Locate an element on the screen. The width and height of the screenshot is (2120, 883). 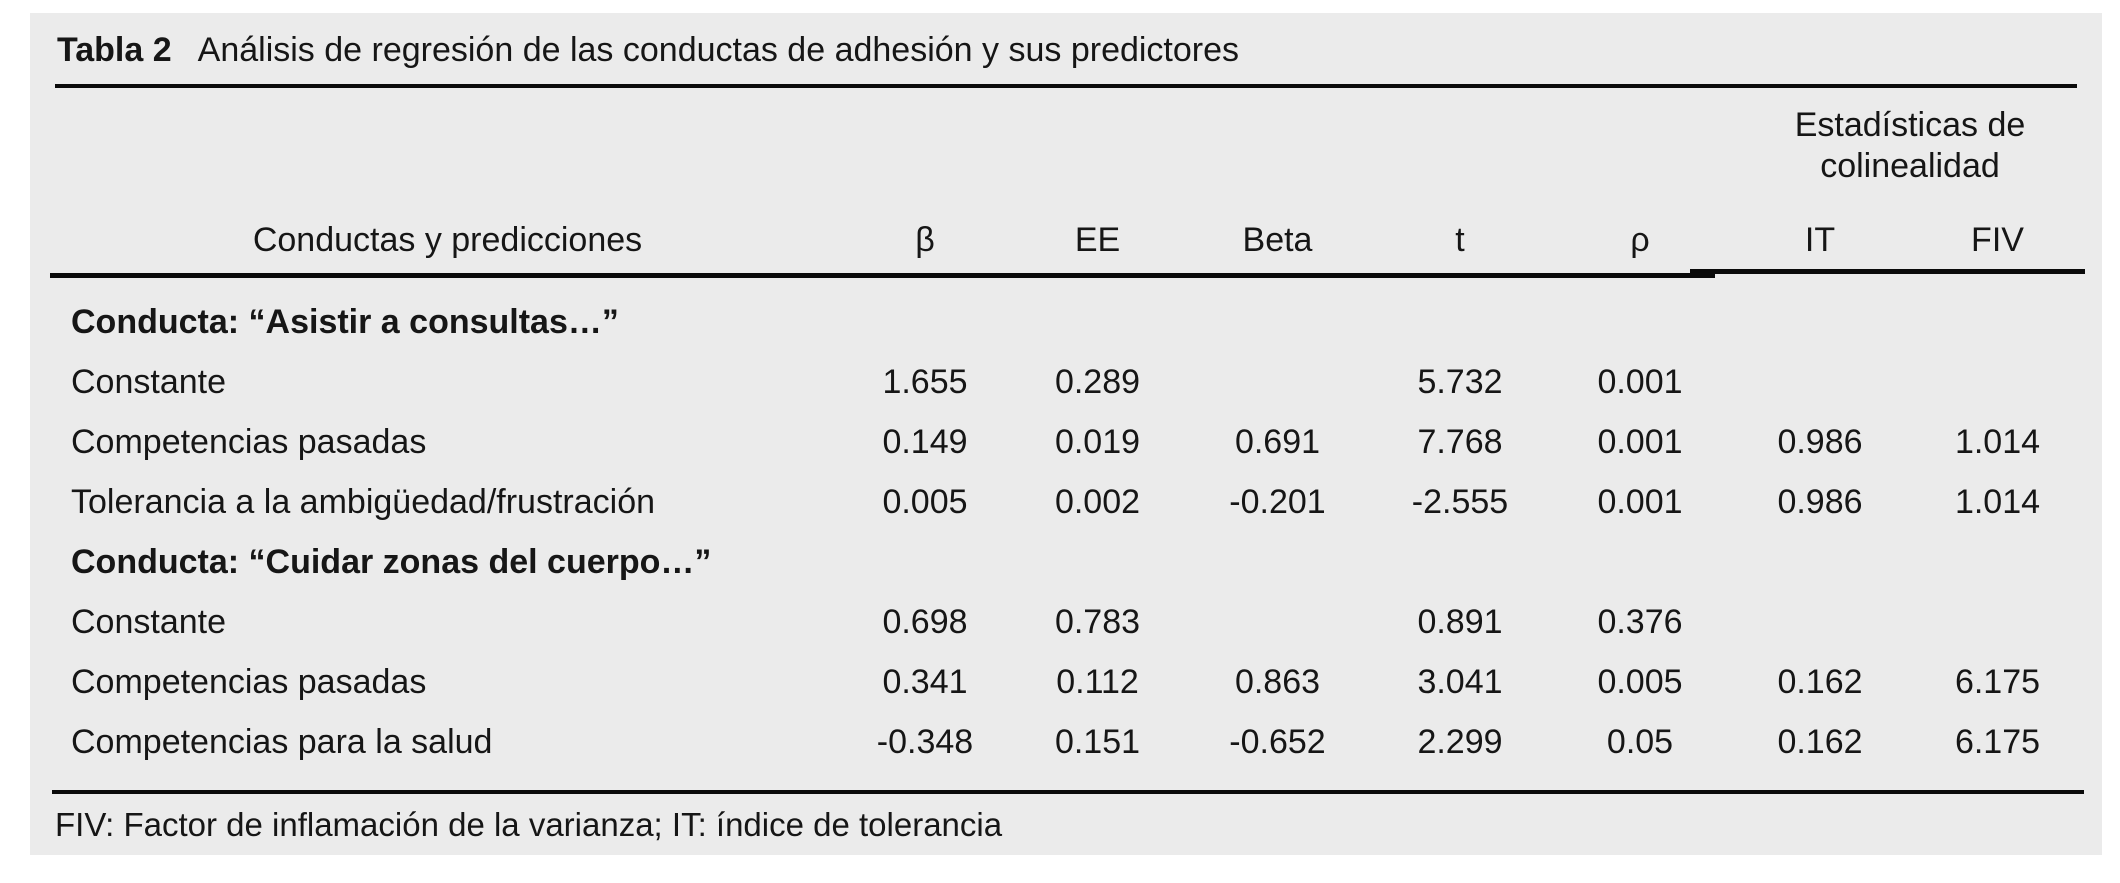
value-cell-rho: 0.05 is located at coordinates (1640, 742).